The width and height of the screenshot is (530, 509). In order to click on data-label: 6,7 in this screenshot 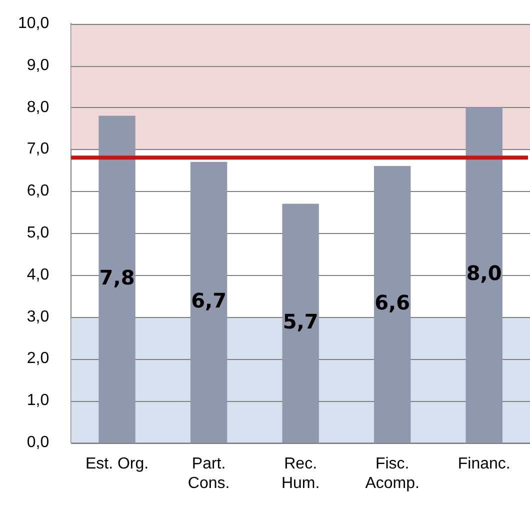, I will do `click(209, 300)`.